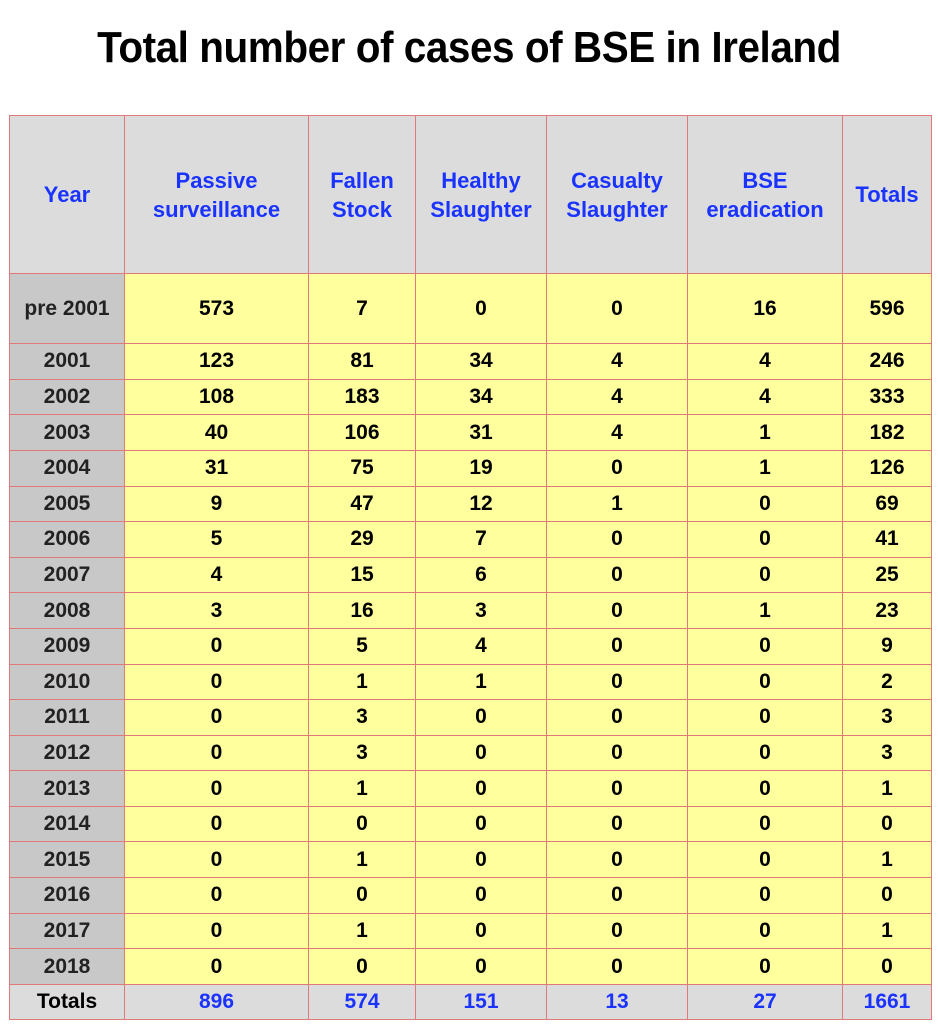 This screenshot has width=938, height=1024. What do you see at coordinates (67, 682) in the screenshot?
I see `cell-year: 2010` at bounding box center [67, 682].